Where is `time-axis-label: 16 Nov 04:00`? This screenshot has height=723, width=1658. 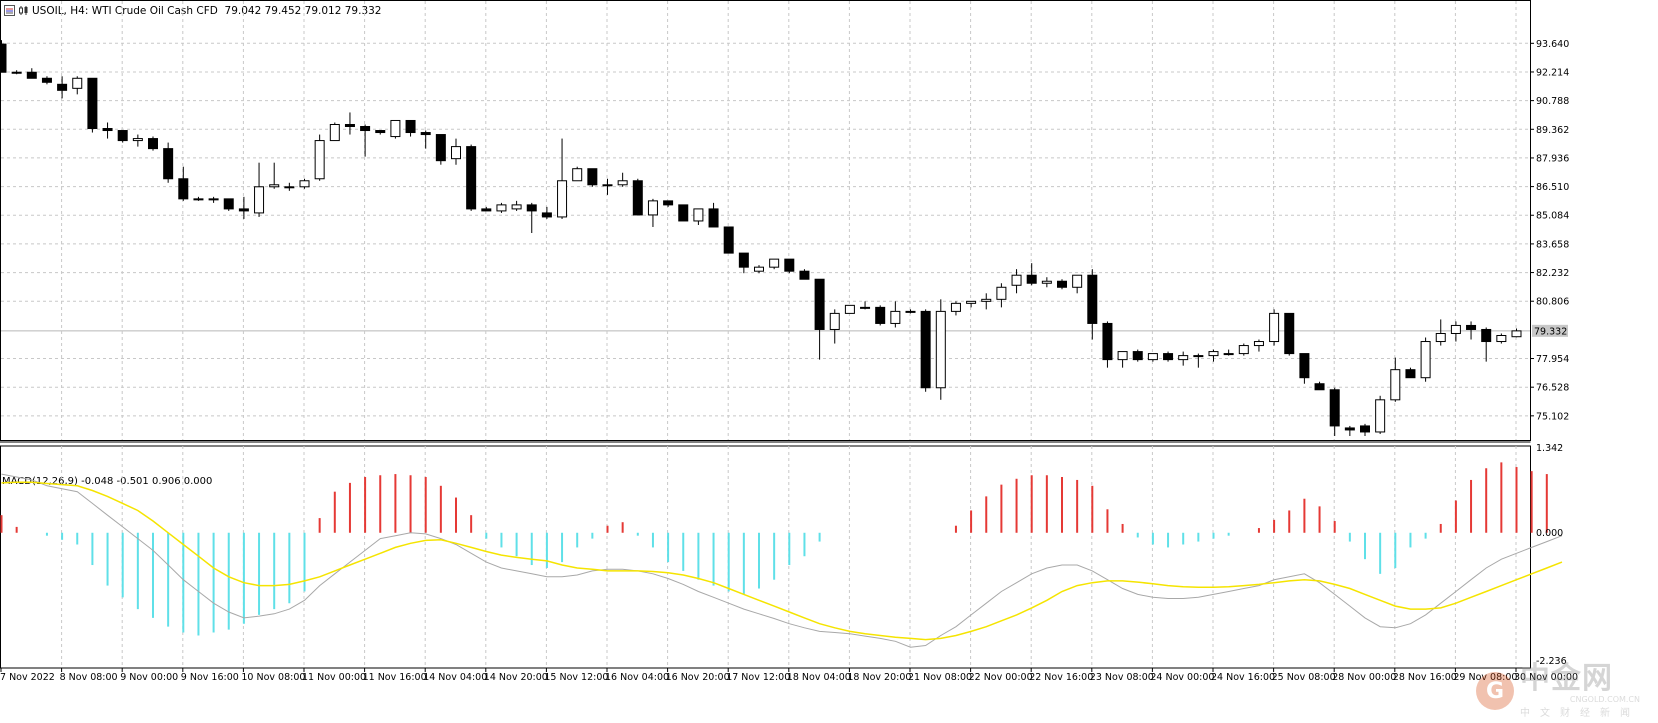
time-axis-label: 16 Nov 04:00 is located at coordinates (637, 677).